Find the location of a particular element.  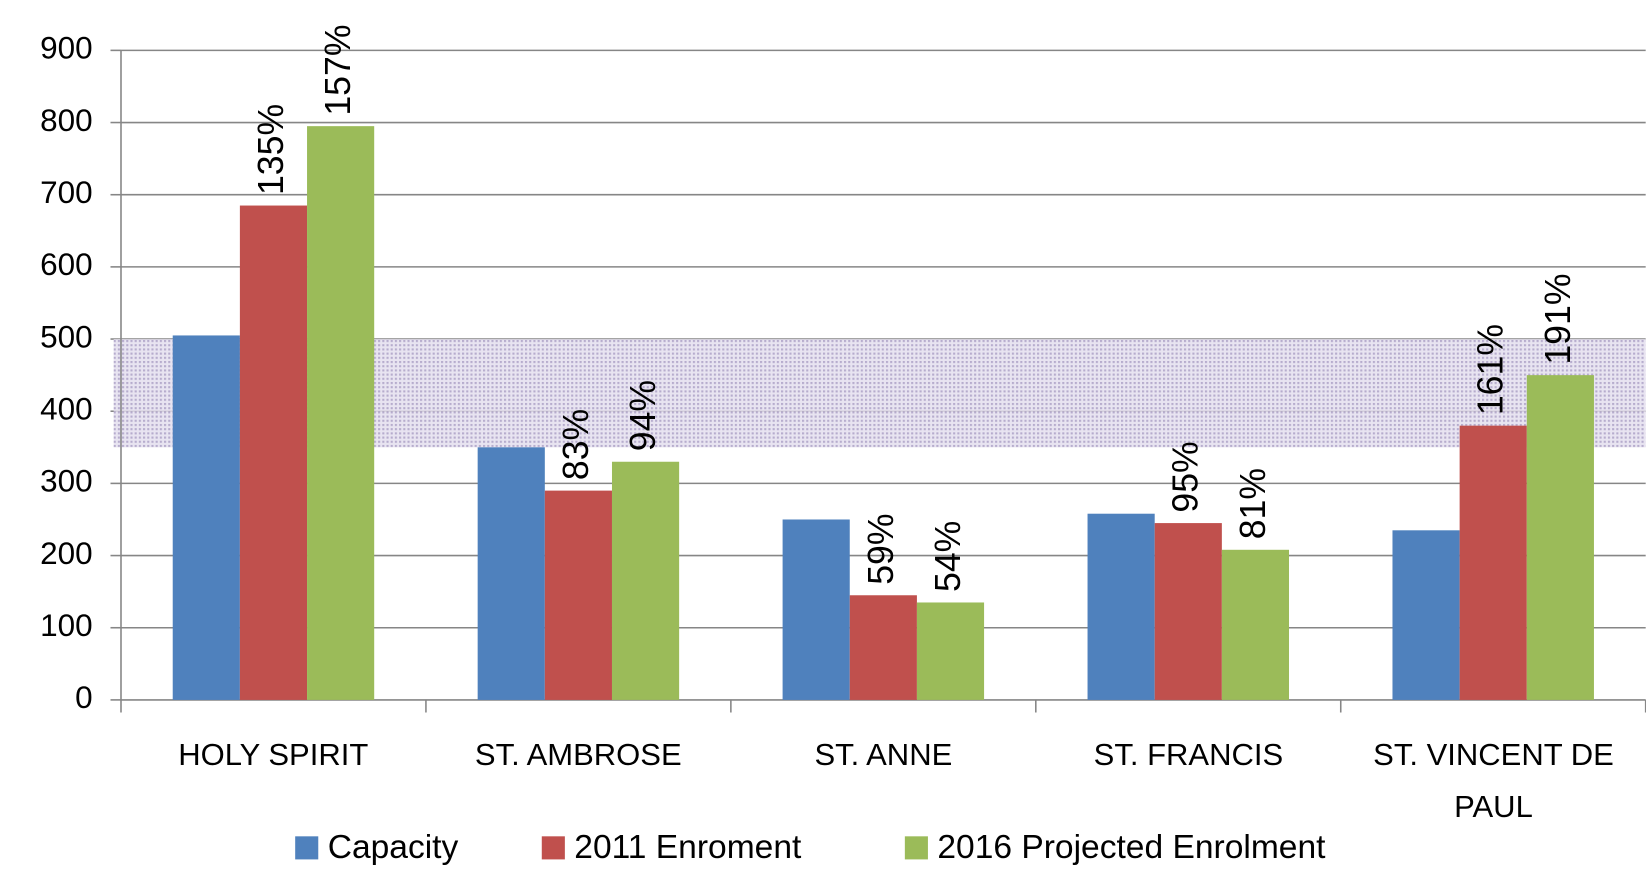

data-label: 83% is located at coordinates (576, 444).